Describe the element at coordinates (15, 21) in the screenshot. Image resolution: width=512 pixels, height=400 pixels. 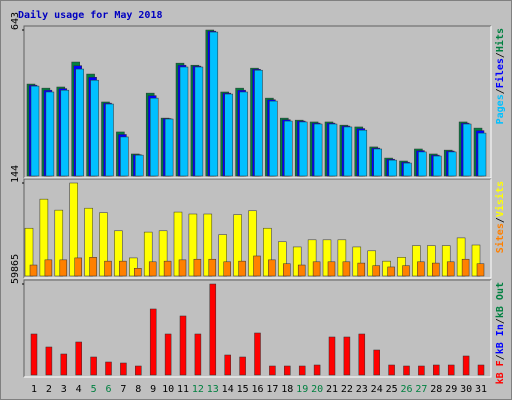
I see `y-tick-label: 643` at that location.